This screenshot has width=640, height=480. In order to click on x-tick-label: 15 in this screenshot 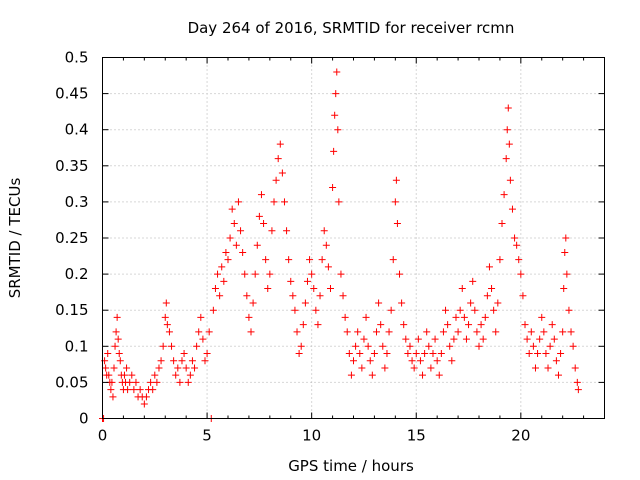, I will do `click(416, 436)`.